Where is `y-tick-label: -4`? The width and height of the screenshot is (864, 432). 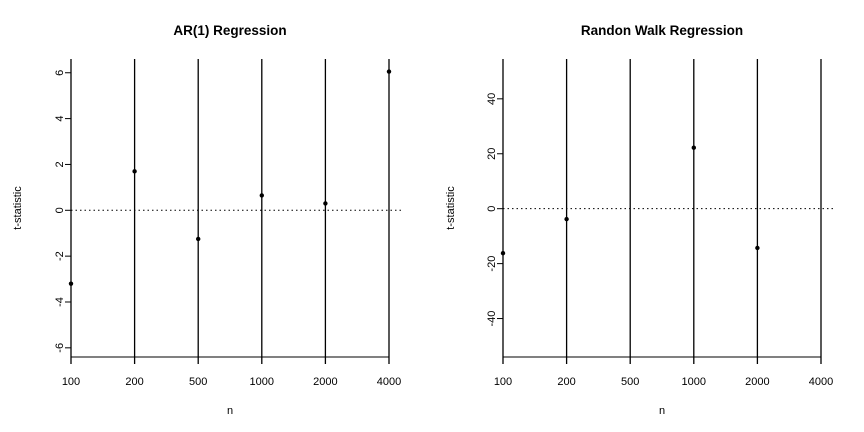 y-tick-label: -4 is located at coordinates (60, 302).